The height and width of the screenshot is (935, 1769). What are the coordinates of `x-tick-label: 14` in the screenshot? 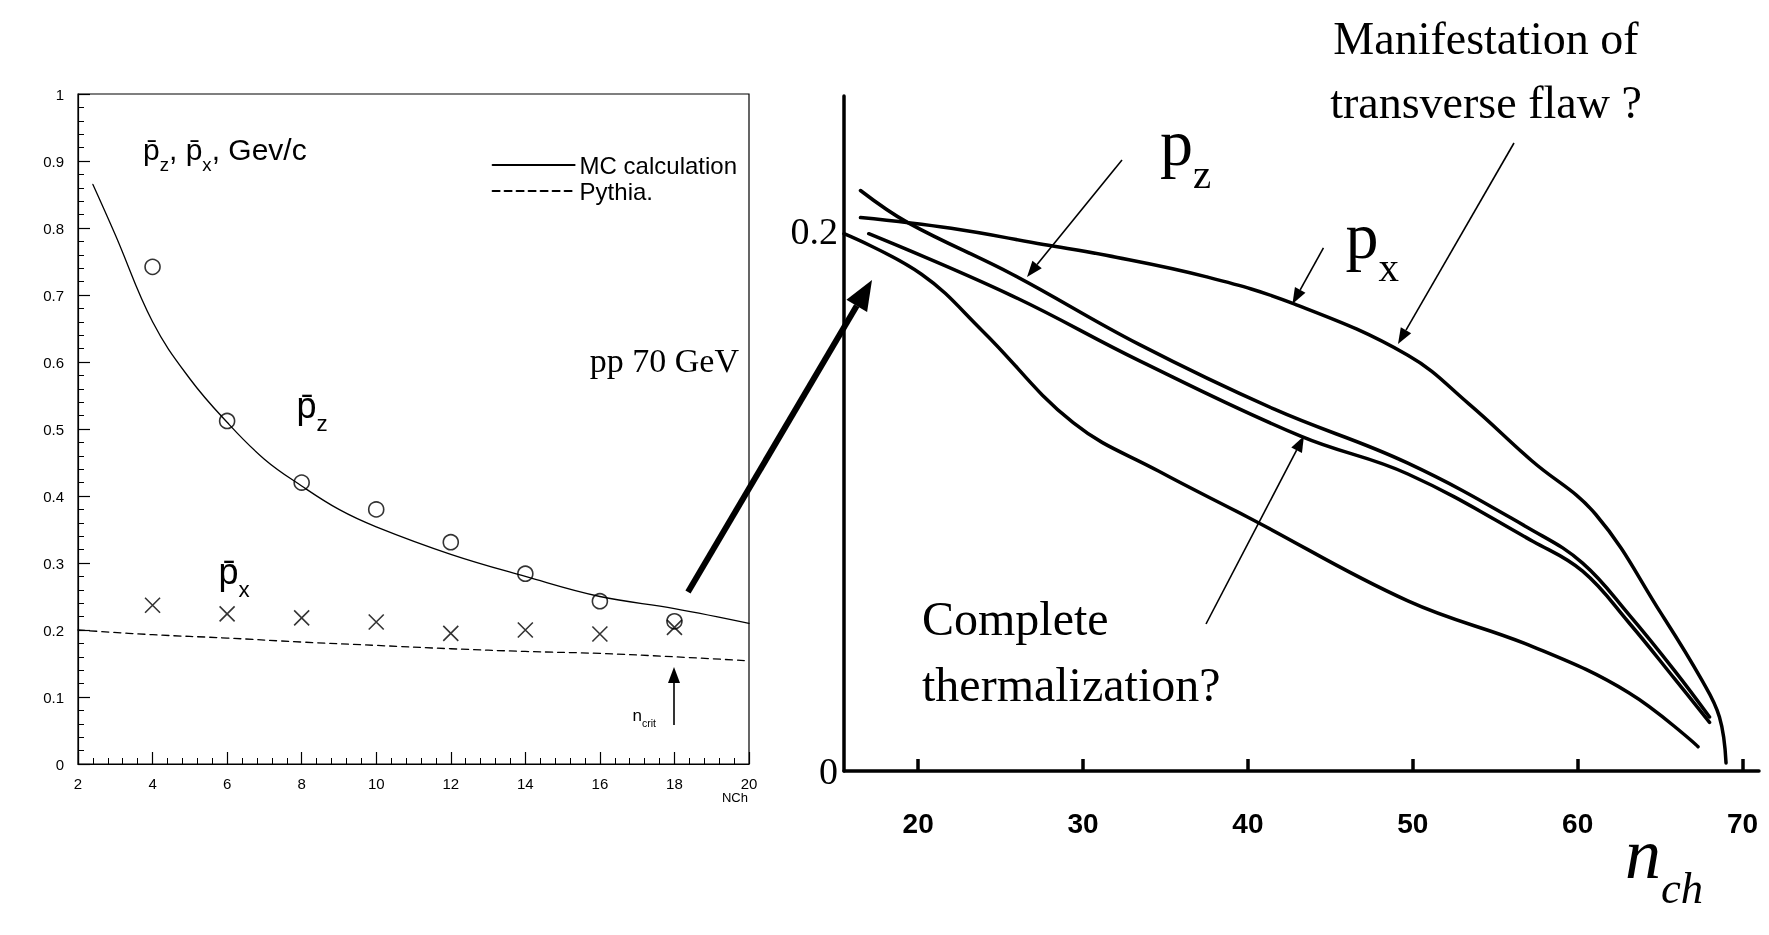 It's located at (525, 783).